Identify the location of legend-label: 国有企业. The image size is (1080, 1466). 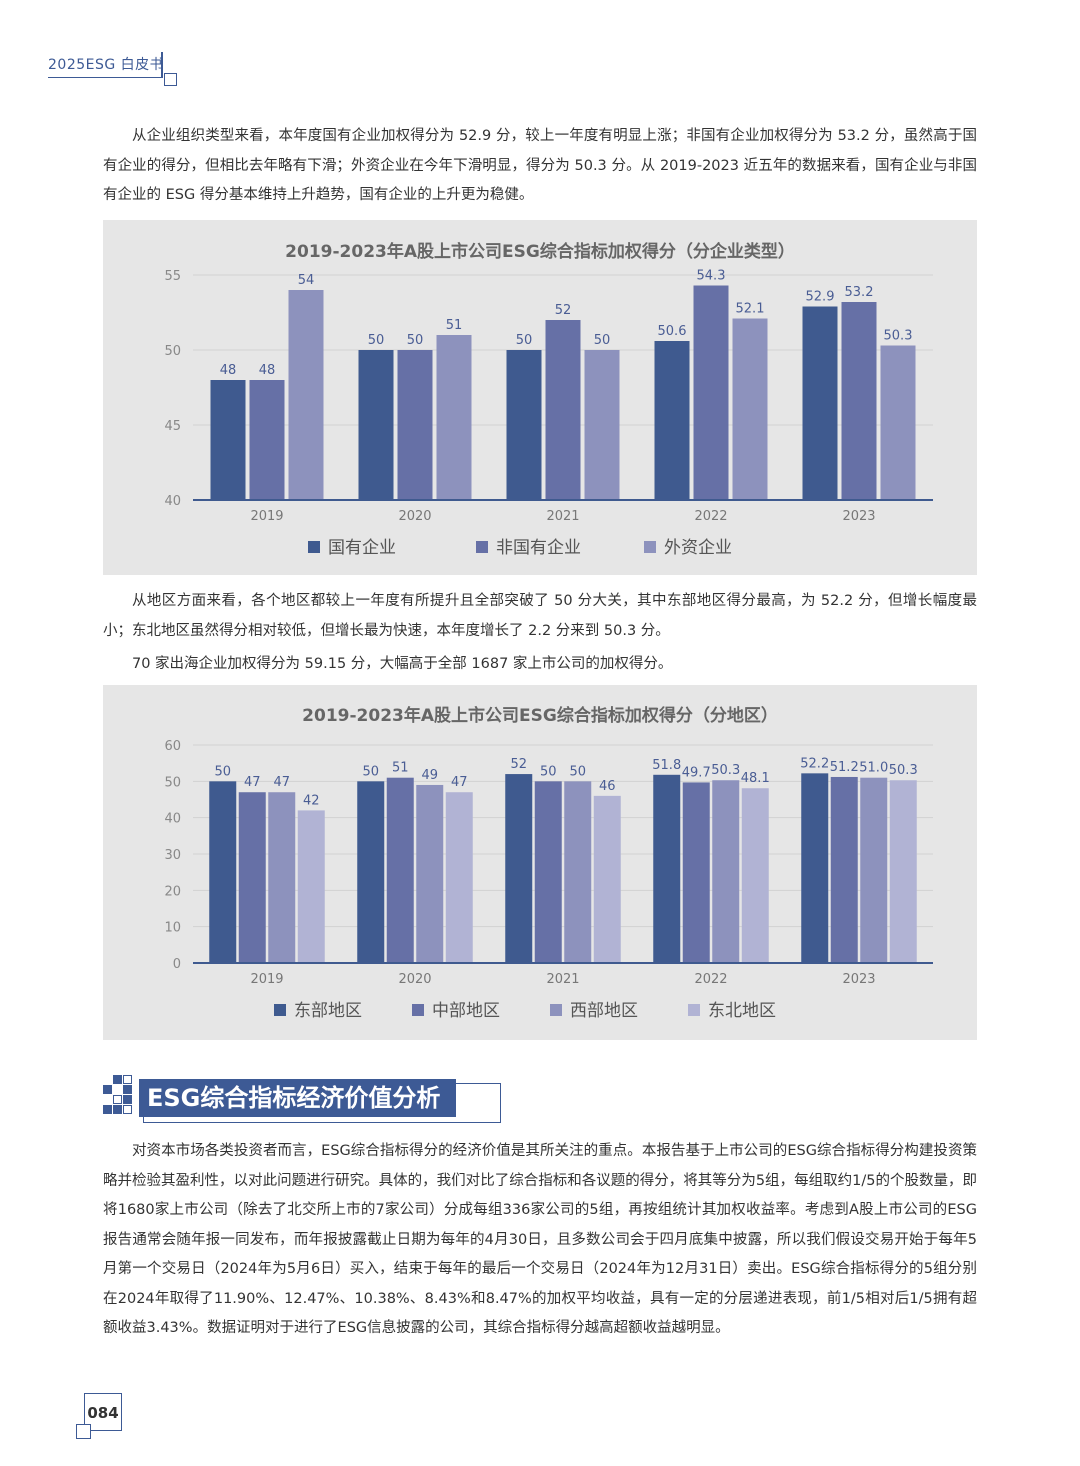
(362, 548).